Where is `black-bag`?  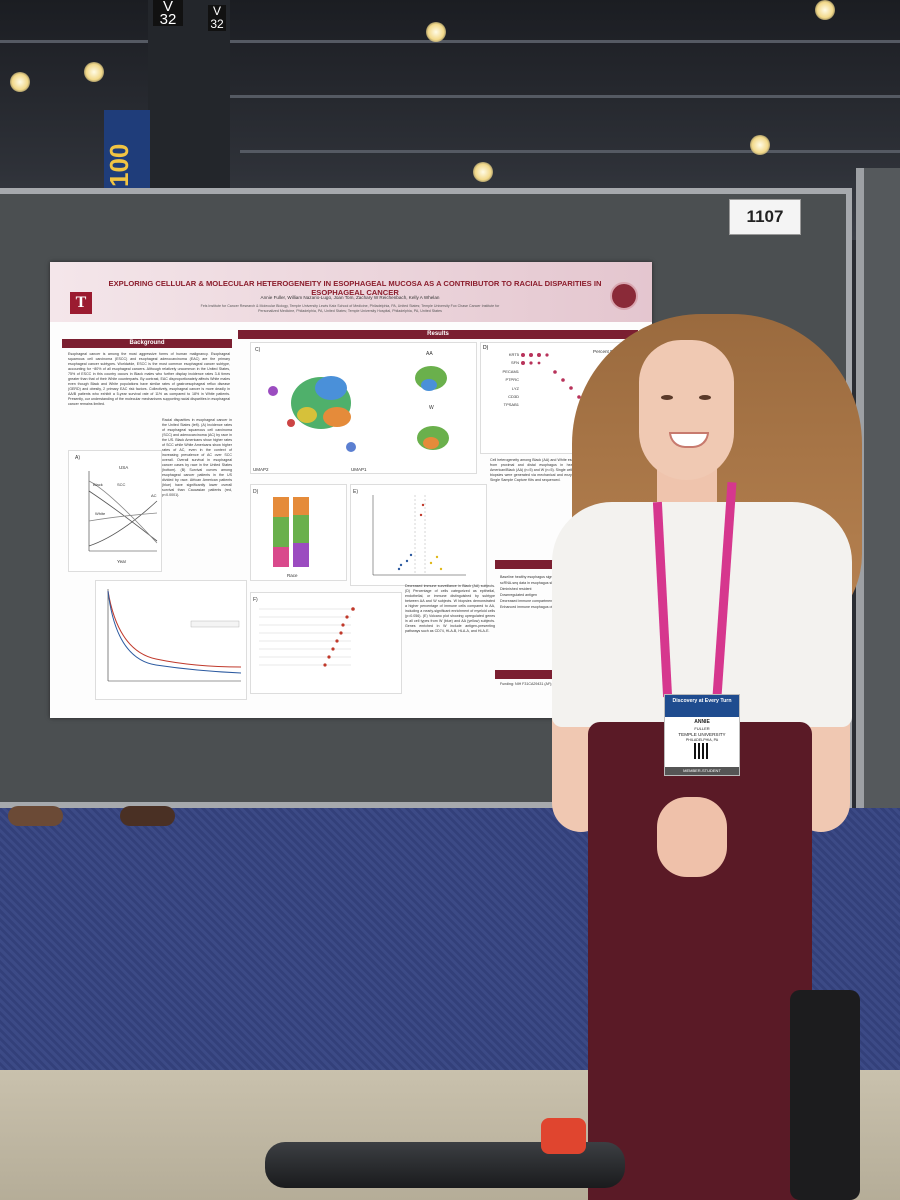 black-bag is located at coordinates (825, 1095).